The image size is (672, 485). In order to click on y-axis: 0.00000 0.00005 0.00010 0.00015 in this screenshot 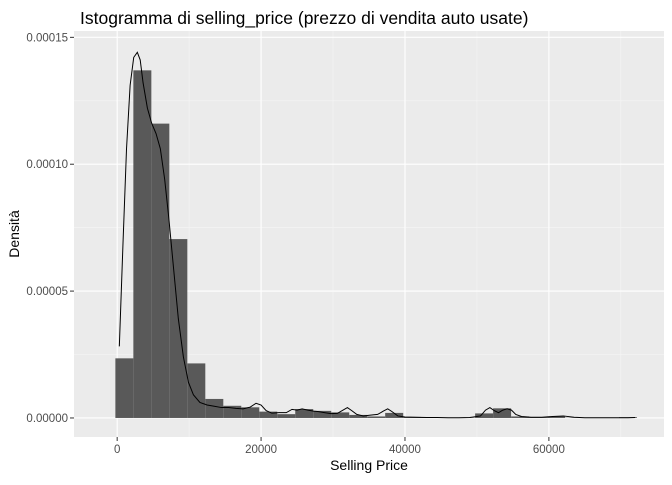, I will do `click(50, 228)`.